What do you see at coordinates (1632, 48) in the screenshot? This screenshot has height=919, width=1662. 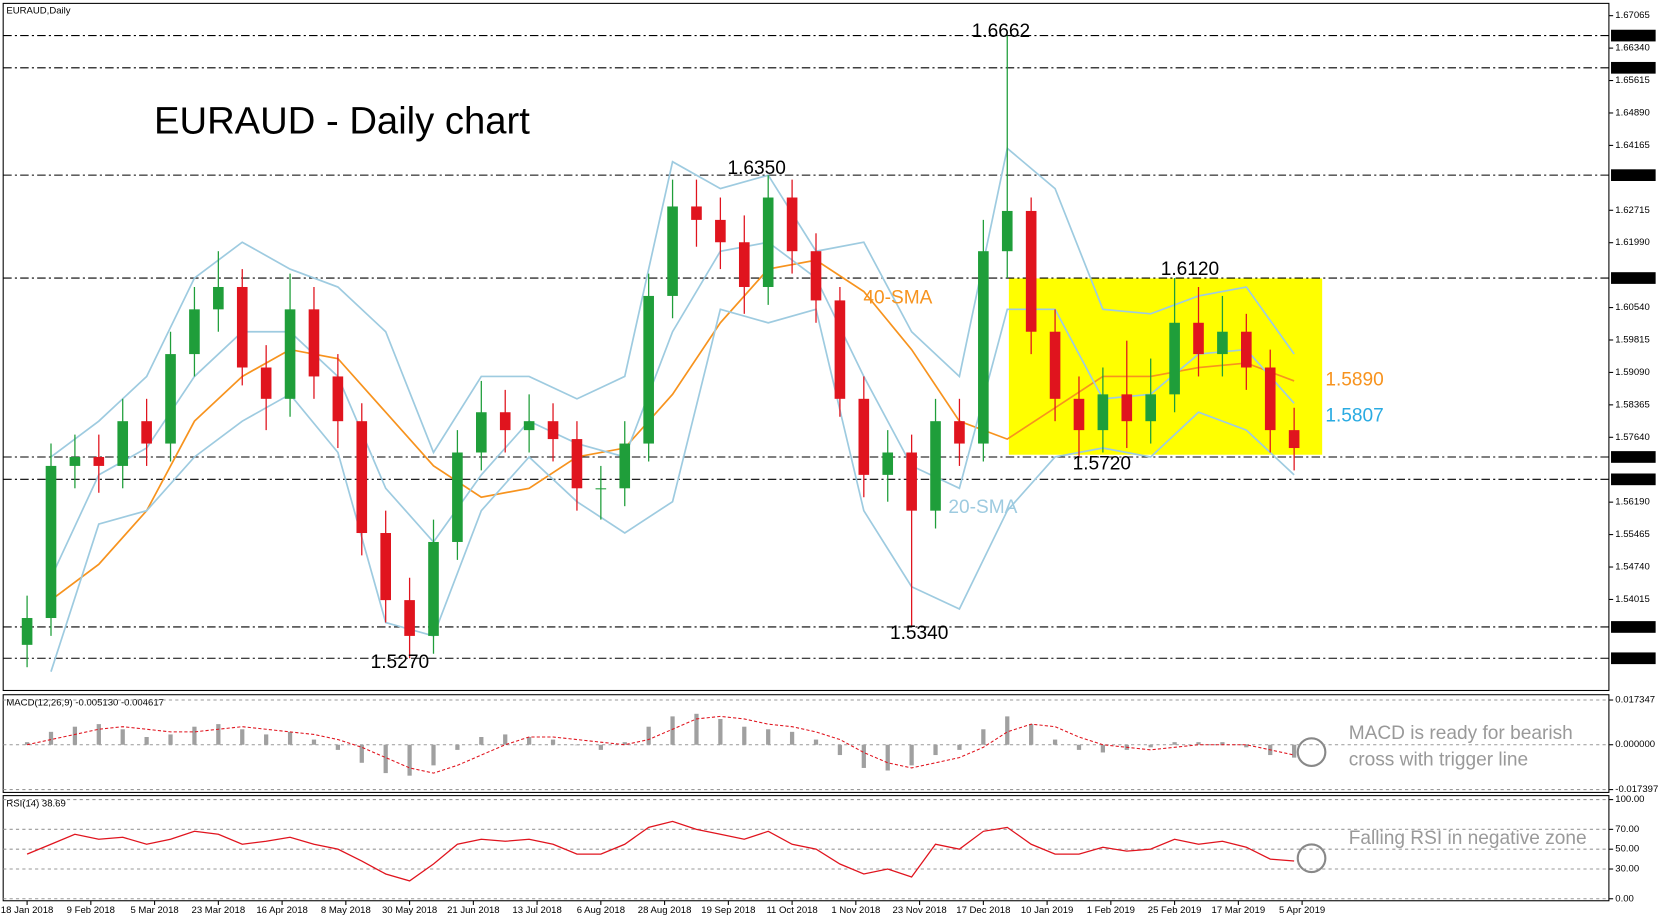 I see `y-tick-label: 1.66340` at bounding box center [1632, 48].